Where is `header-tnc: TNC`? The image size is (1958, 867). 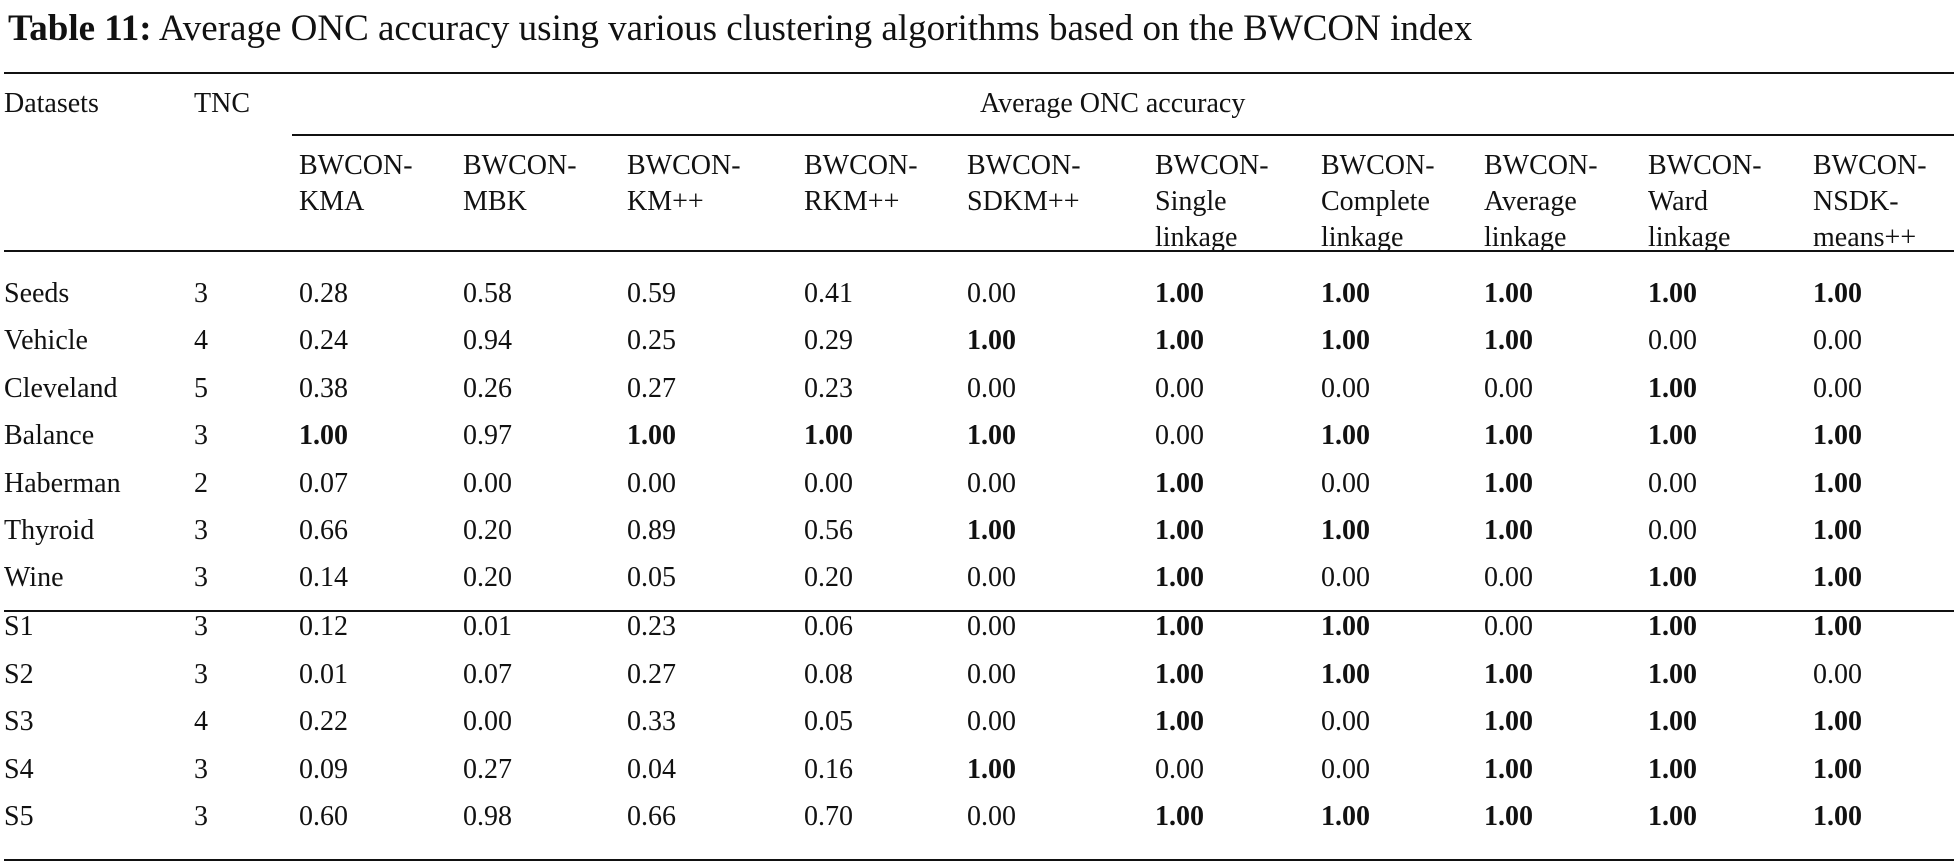
header-tnc: TNC is located at coordinates (222, 103).